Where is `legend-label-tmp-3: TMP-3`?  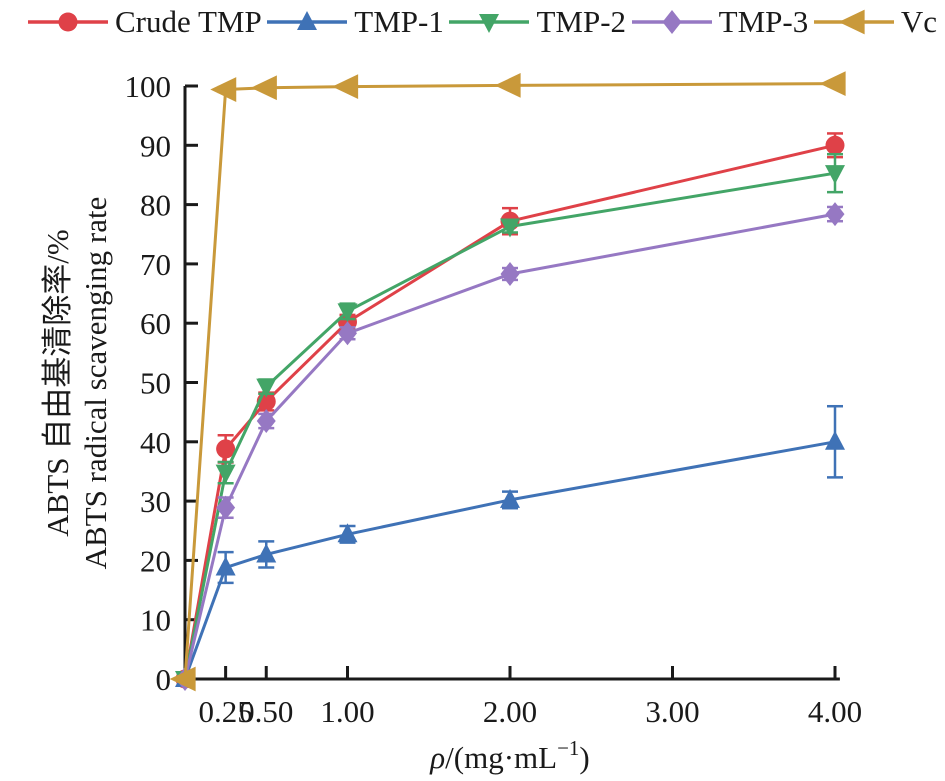
legend-label-tmp-3: TMP-3 is located at coordinates (763, 21).